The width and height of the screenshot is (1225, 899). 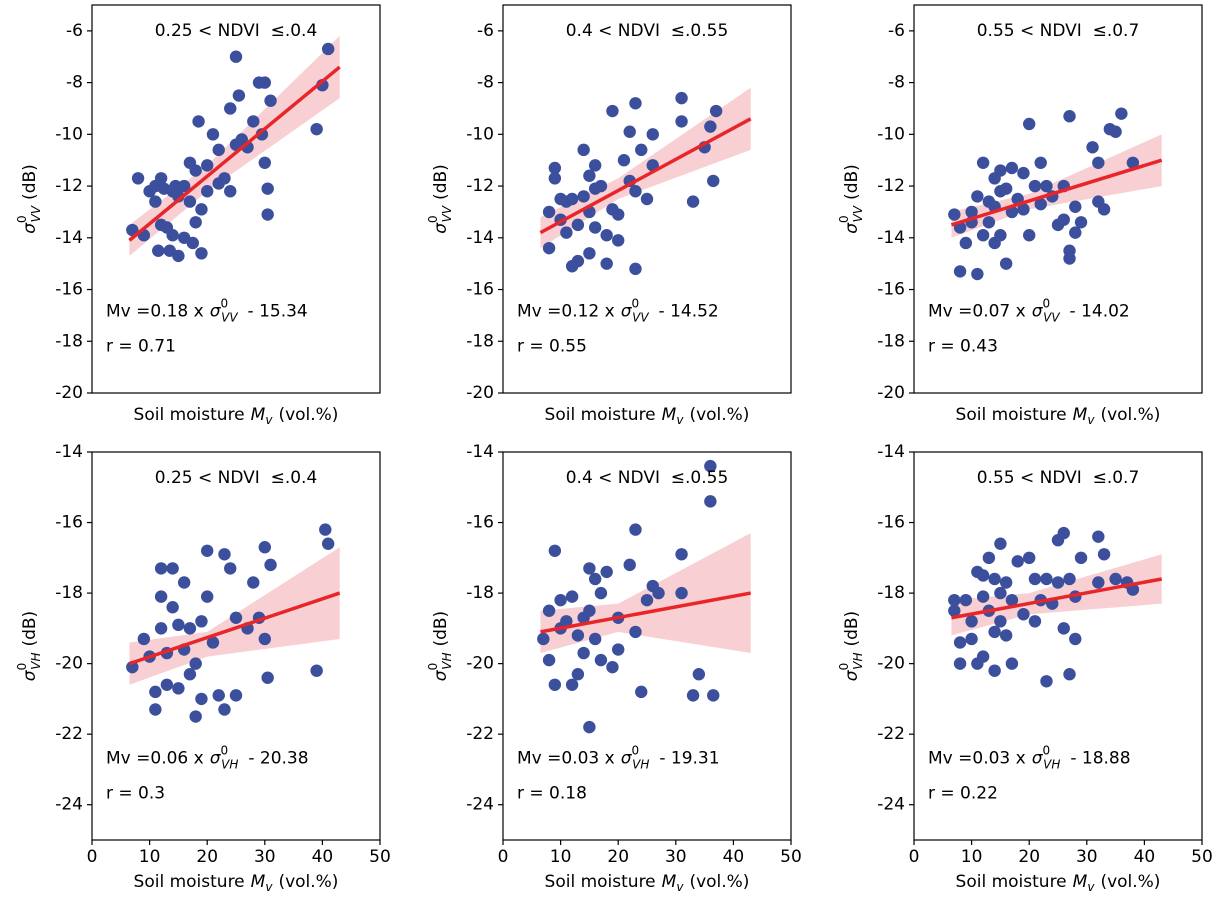 What do you see at coordinates (689, 312) in the screenshot?
I see `eq-tail: - 14.52` at bounding box center [689, 312].